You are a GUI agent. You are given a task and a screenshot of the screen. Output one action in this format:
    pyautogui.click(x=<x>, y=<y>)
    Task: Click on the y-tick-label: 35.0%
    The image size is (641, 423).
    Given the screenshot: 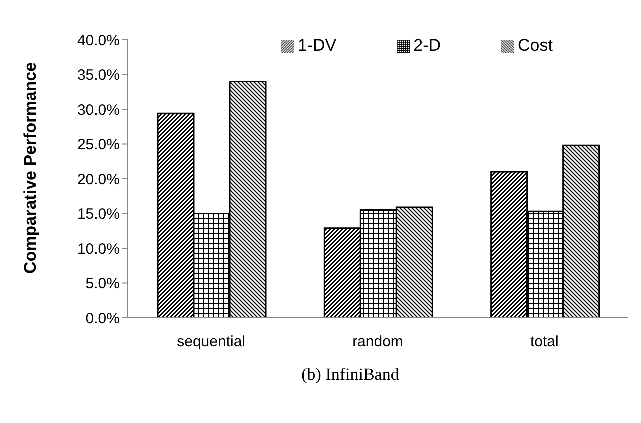 What is the action you would take?
    pyautogui.click(x=98, y=75)
    